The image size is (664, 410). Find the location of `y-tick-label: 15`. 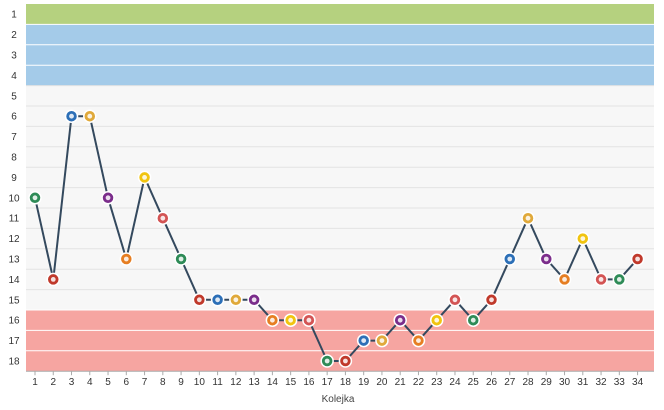

y-tick-label: 15 is located at coordinates (14, 300).